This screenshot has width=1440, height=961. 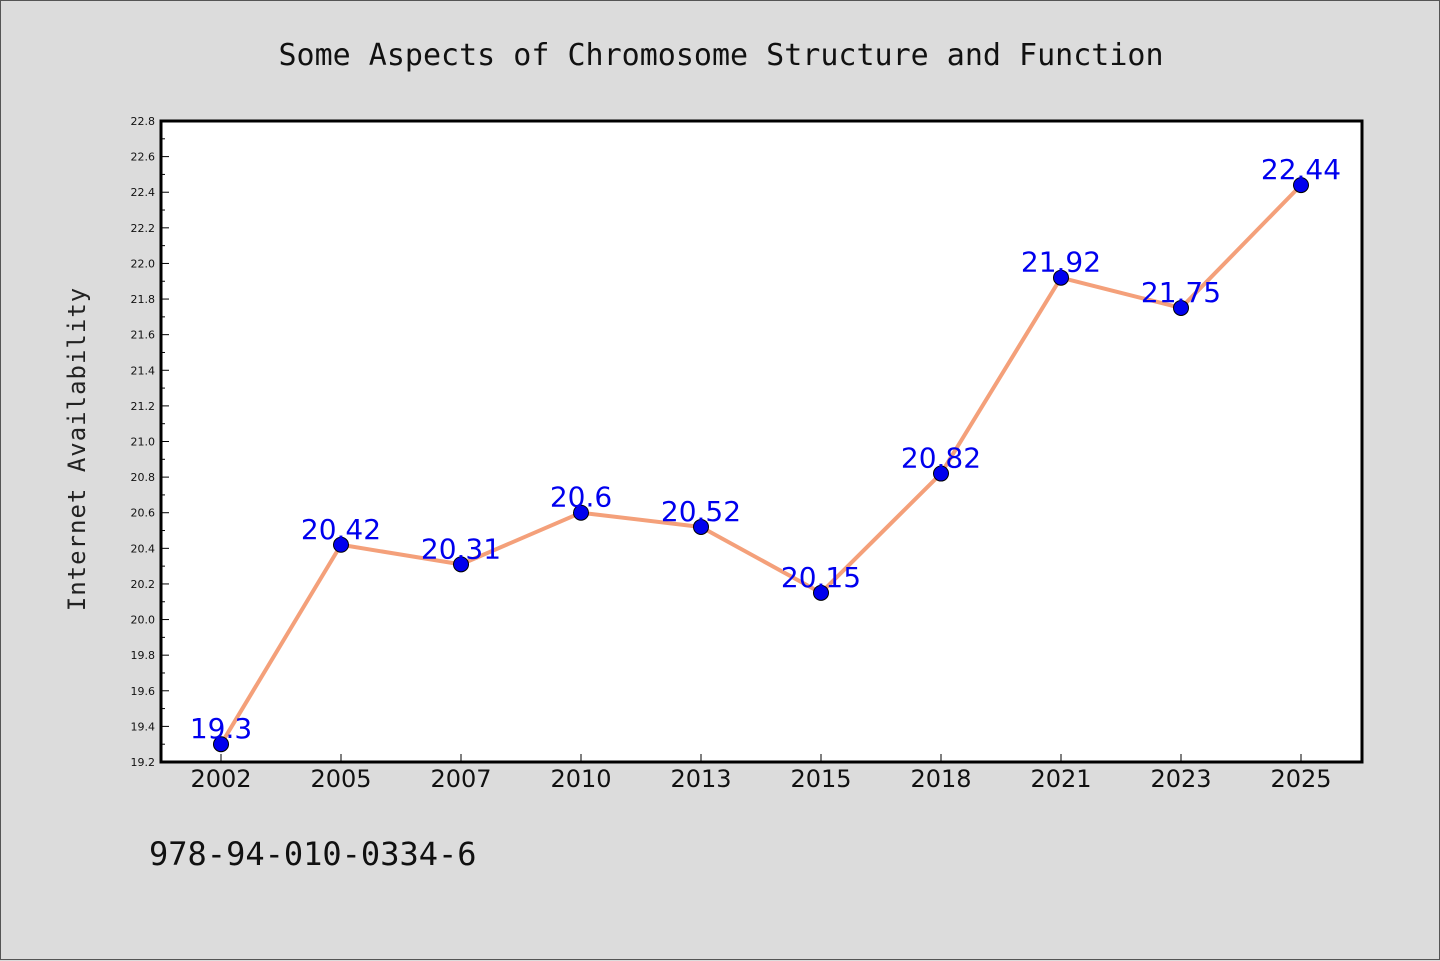 I want to click on x-tick-label: 2025, so click(x=1300, y=779).